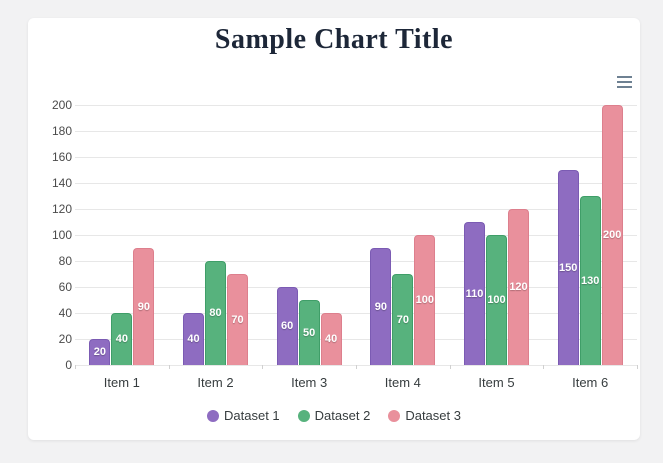  I want to click on chart-title: Sample Chart Title, so click(334, 39).